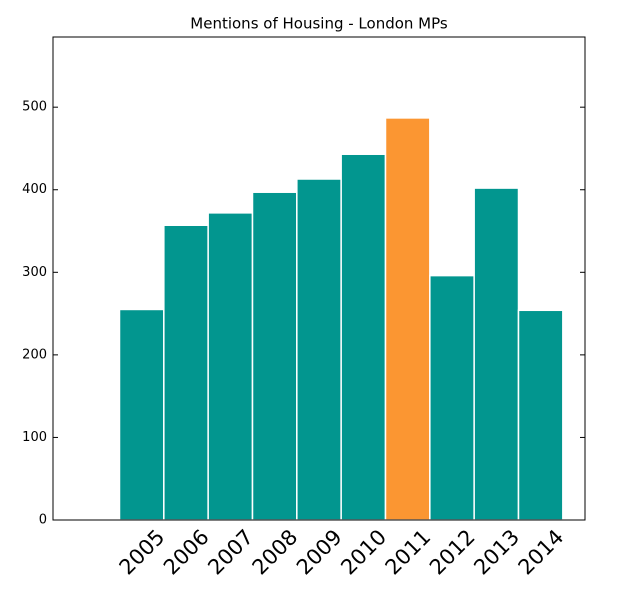 The width and height of the screenshot is (640, 599). Describe the element at coordinates (186, 552) in the screenshot. I see `x-tick-label: 2006` at that location.